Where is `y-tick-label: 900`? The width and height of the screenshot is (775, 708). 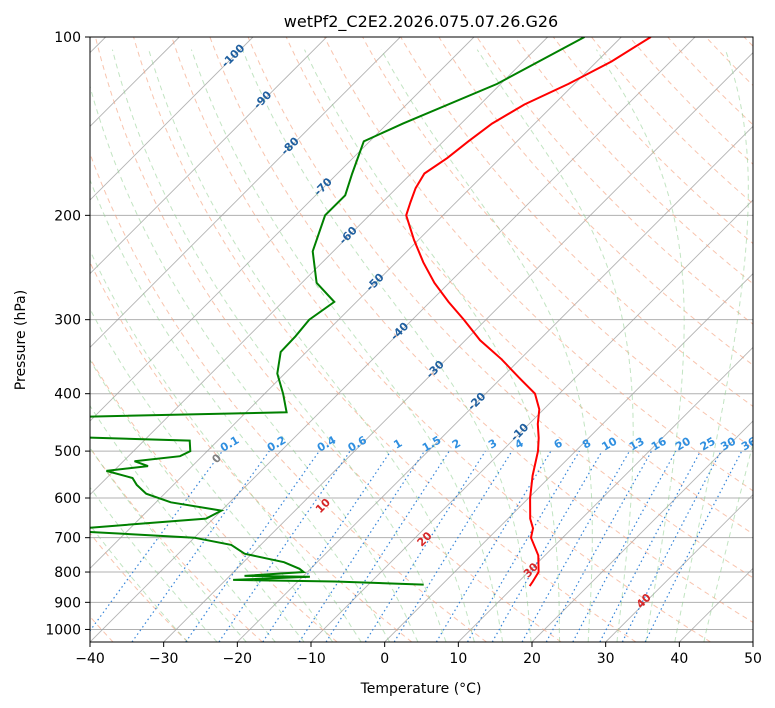
y-tick-label: 900 is located at coordinates (67, 603).